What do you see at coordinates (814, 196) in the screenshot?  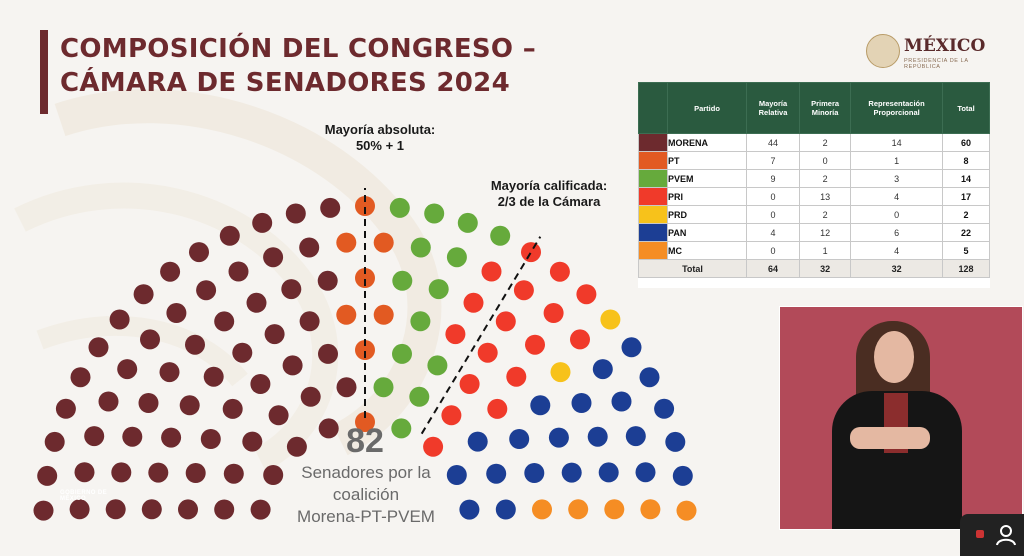 I see `table-row: PRI 0 13 4 17` at bounding box center [814, 196].